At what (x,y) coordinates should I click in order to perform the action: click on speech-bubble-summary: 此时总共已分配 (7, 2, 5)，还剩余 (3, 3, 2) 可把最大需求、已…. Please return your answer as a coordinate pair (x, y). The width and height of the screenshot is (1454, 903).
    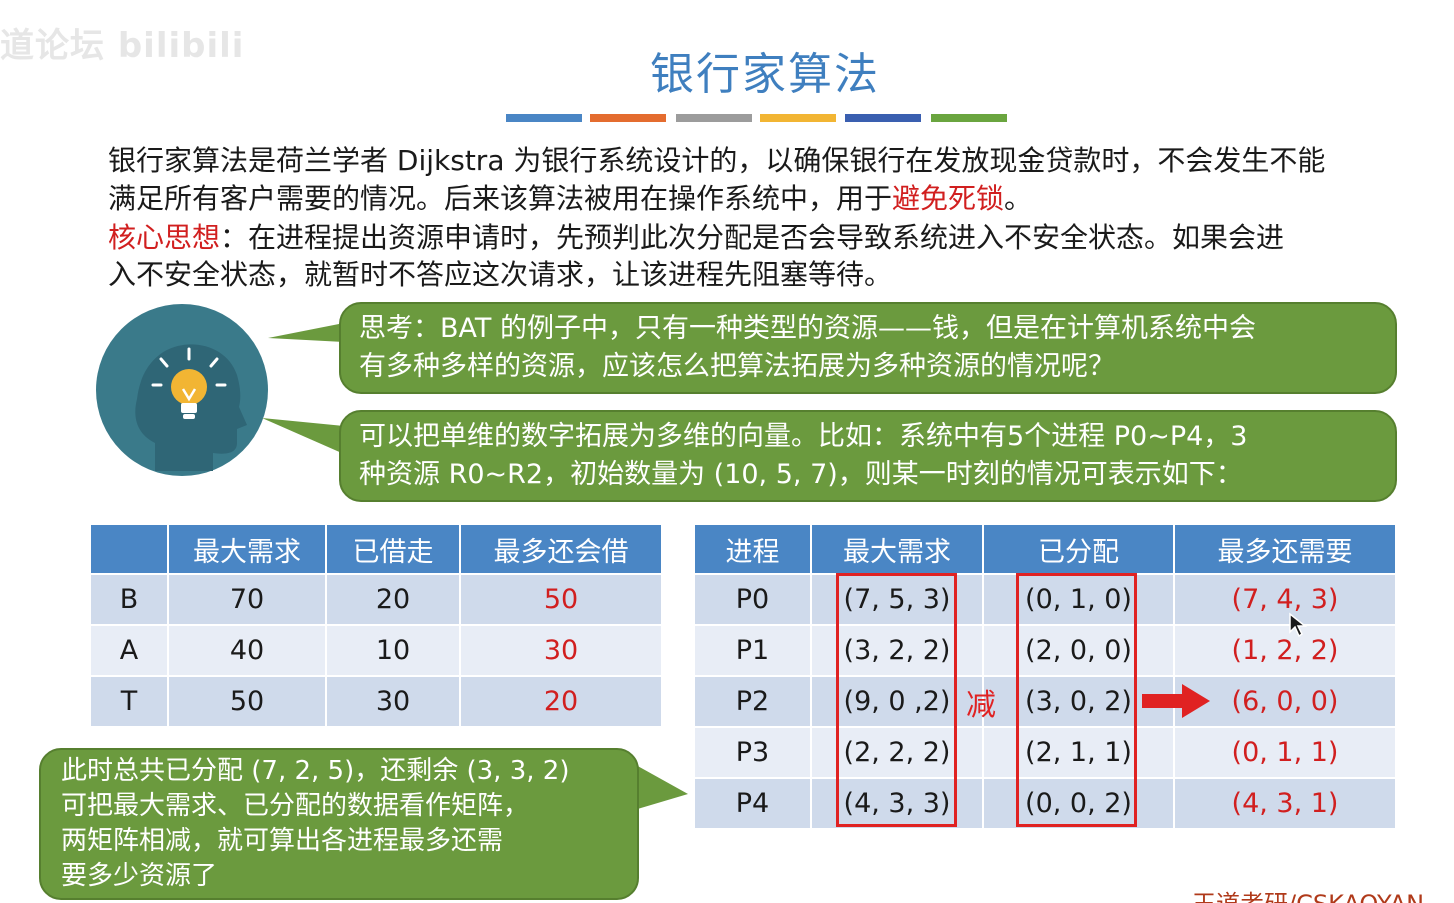
    Looking at the image, I should click on (339, 824).